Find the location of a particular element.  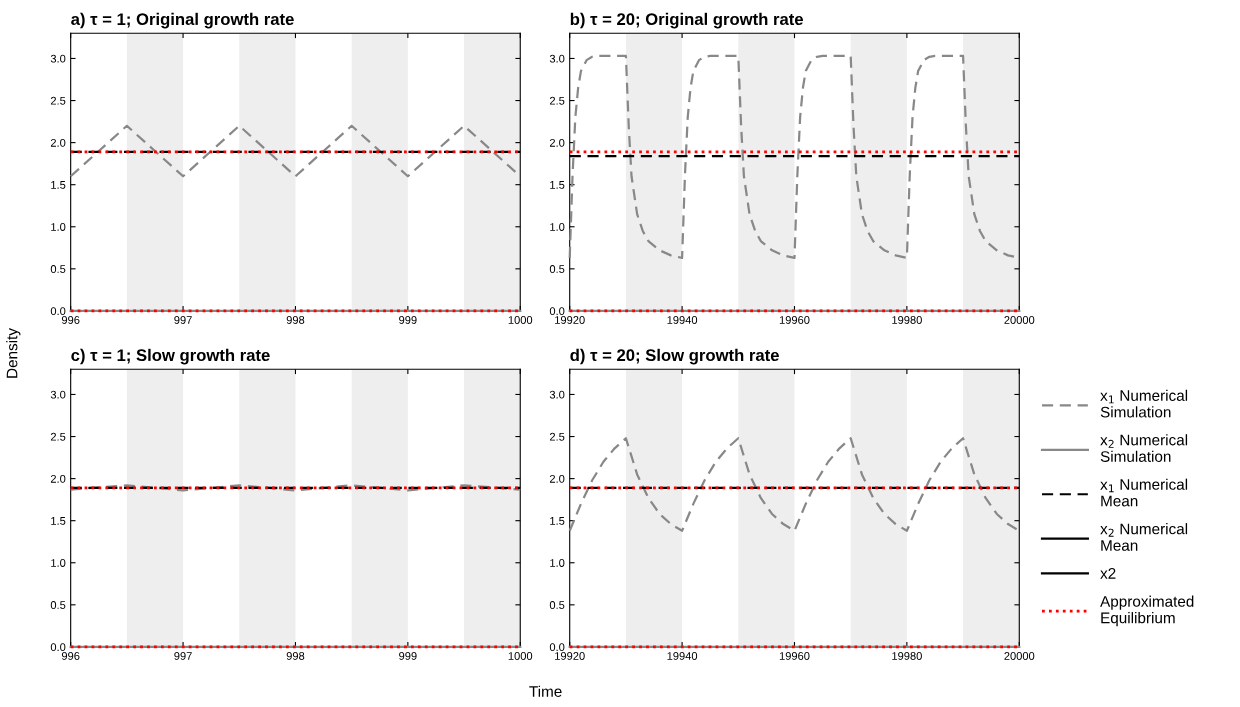

chart-title: b) τ = 20; Original growth rate is located at coordinates (686, 20).